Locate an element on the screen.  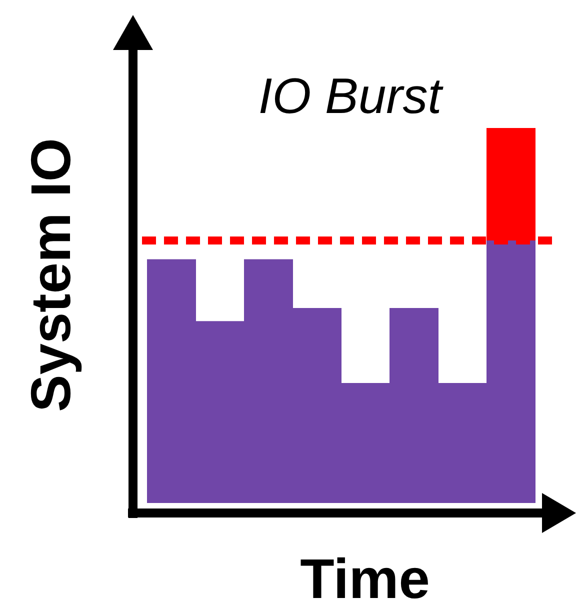
y-axis-title: System IO is located at coordinates (50, 275).